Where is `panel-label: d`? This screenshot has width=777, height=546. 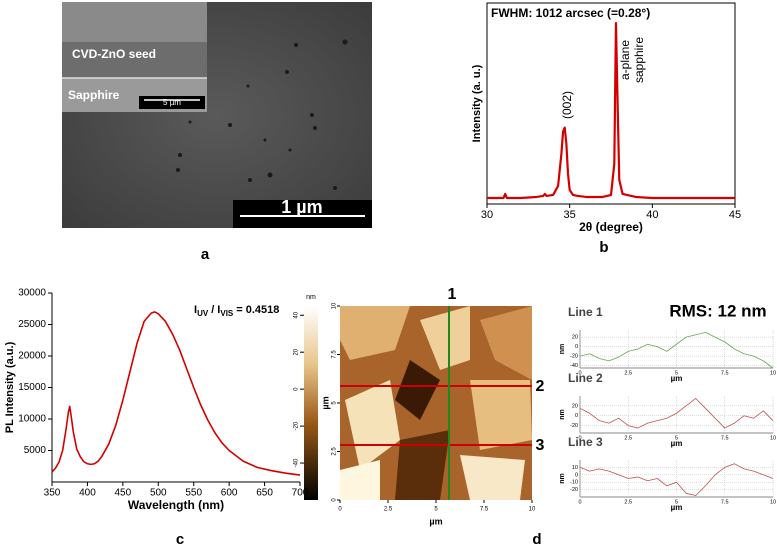 panel-label: d is located at coordinates (536, 538).